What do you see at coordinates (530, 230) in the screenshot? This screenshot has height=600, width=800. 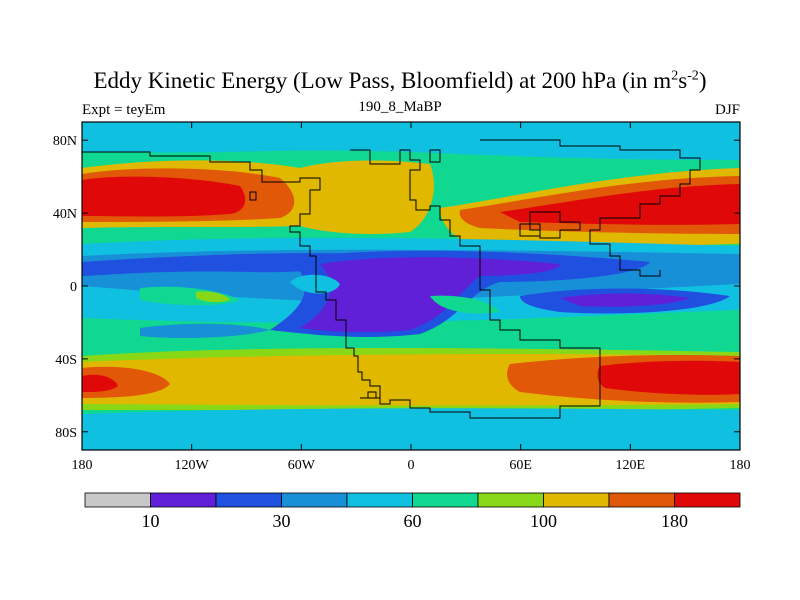 I see `lake-outline` at bounding box center [530, 230].